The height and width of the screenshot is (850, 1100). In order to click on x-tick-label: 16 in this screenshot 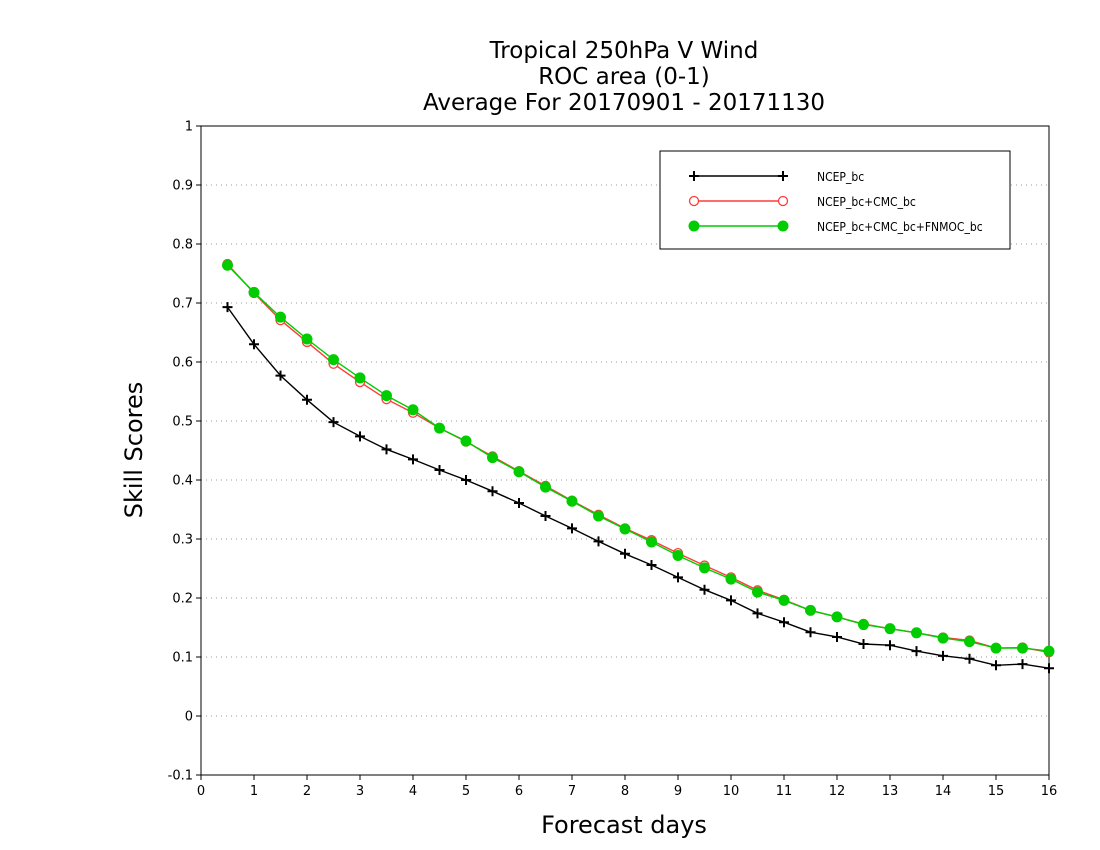, I will do `click(1049, 791)`.